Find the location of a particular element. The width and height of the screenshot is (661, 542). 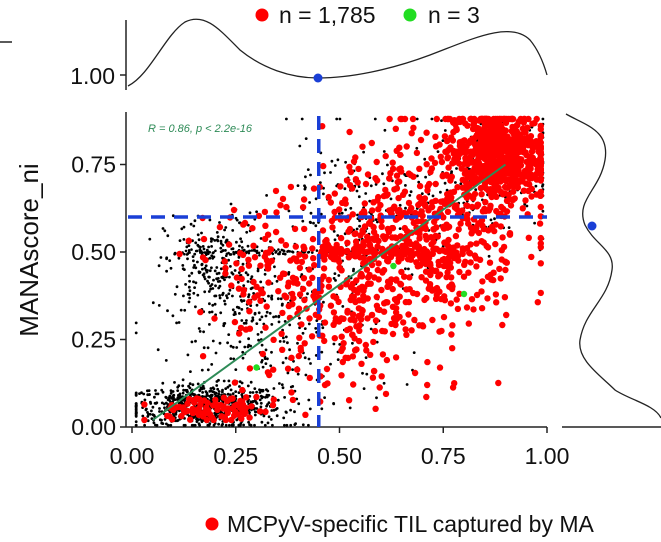

y-tick-label: 0.00 is located at coordinates (93, 427).